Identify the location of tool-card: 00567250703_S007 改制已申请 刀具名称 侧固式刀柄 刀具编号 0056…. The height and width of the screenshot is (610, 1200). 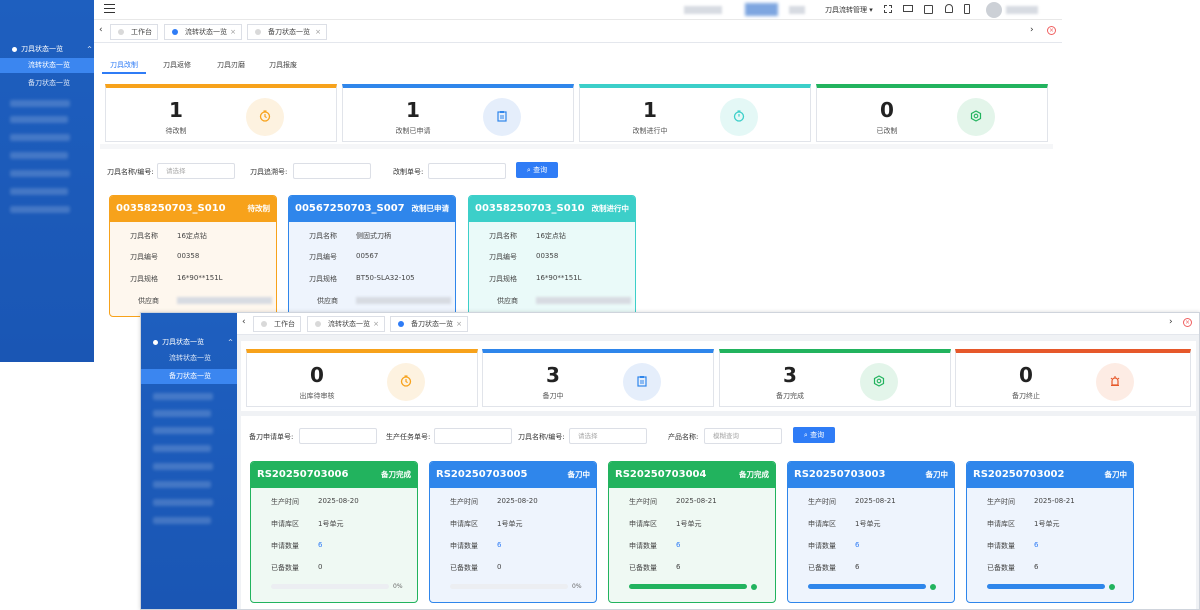
(372, 256).